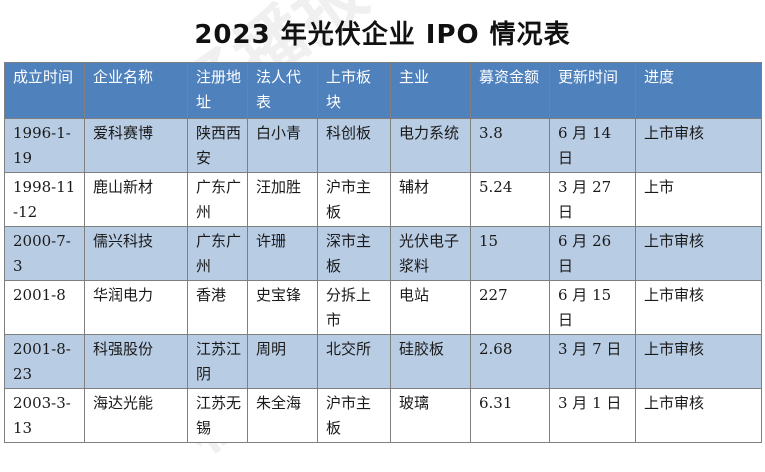  I want to click on header-business: 主业, so click(430, 90).